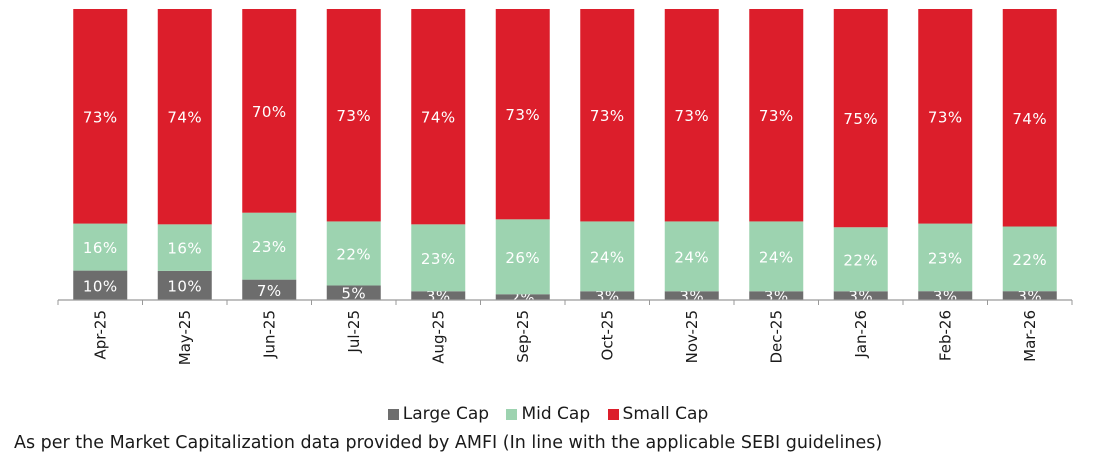 The image size is (1096, 476). Describe the element at coordinates (393, 414) in the screenshot. I see `legend-swatch-large-cap` at that location.